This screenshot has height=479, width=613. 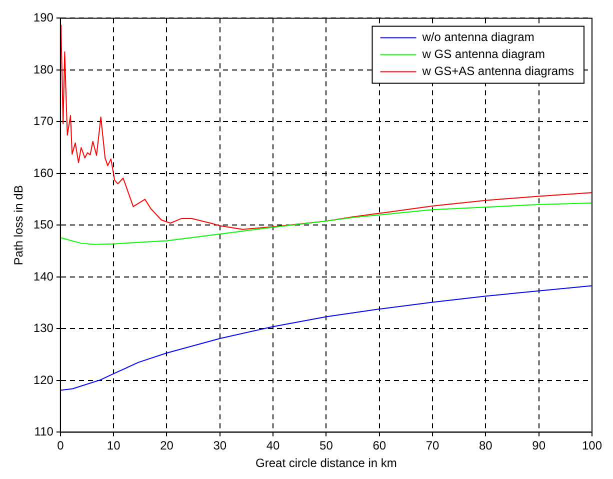 What do you see at coordinates (273, 445) in the screenshot?
I see `x-tick-label: 40` at bounding box center [273, 445].